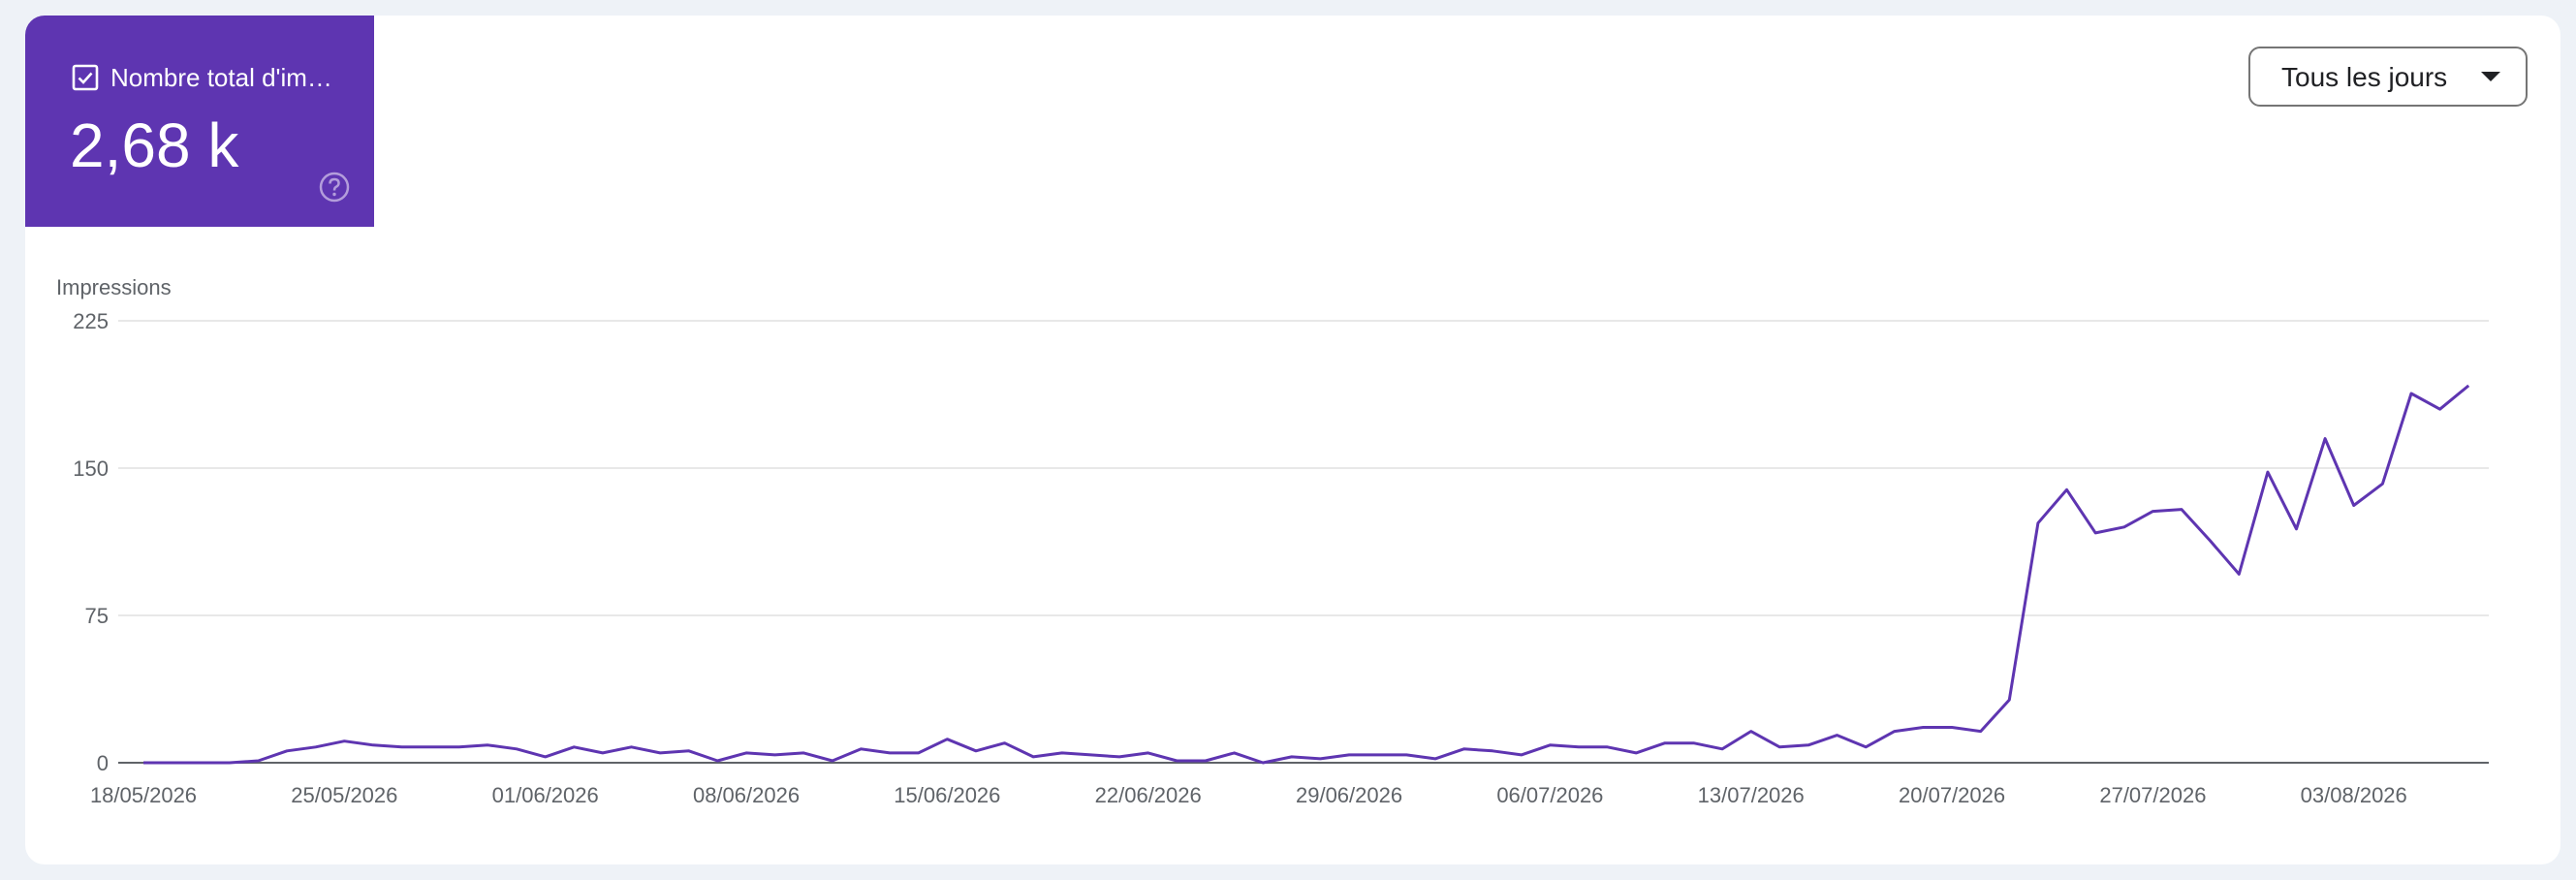 This screenshot has width=2576, height=880. Describe the element at coordinates (91, 321) in the screenshot. I see `y-tick-label: 225` at that location.